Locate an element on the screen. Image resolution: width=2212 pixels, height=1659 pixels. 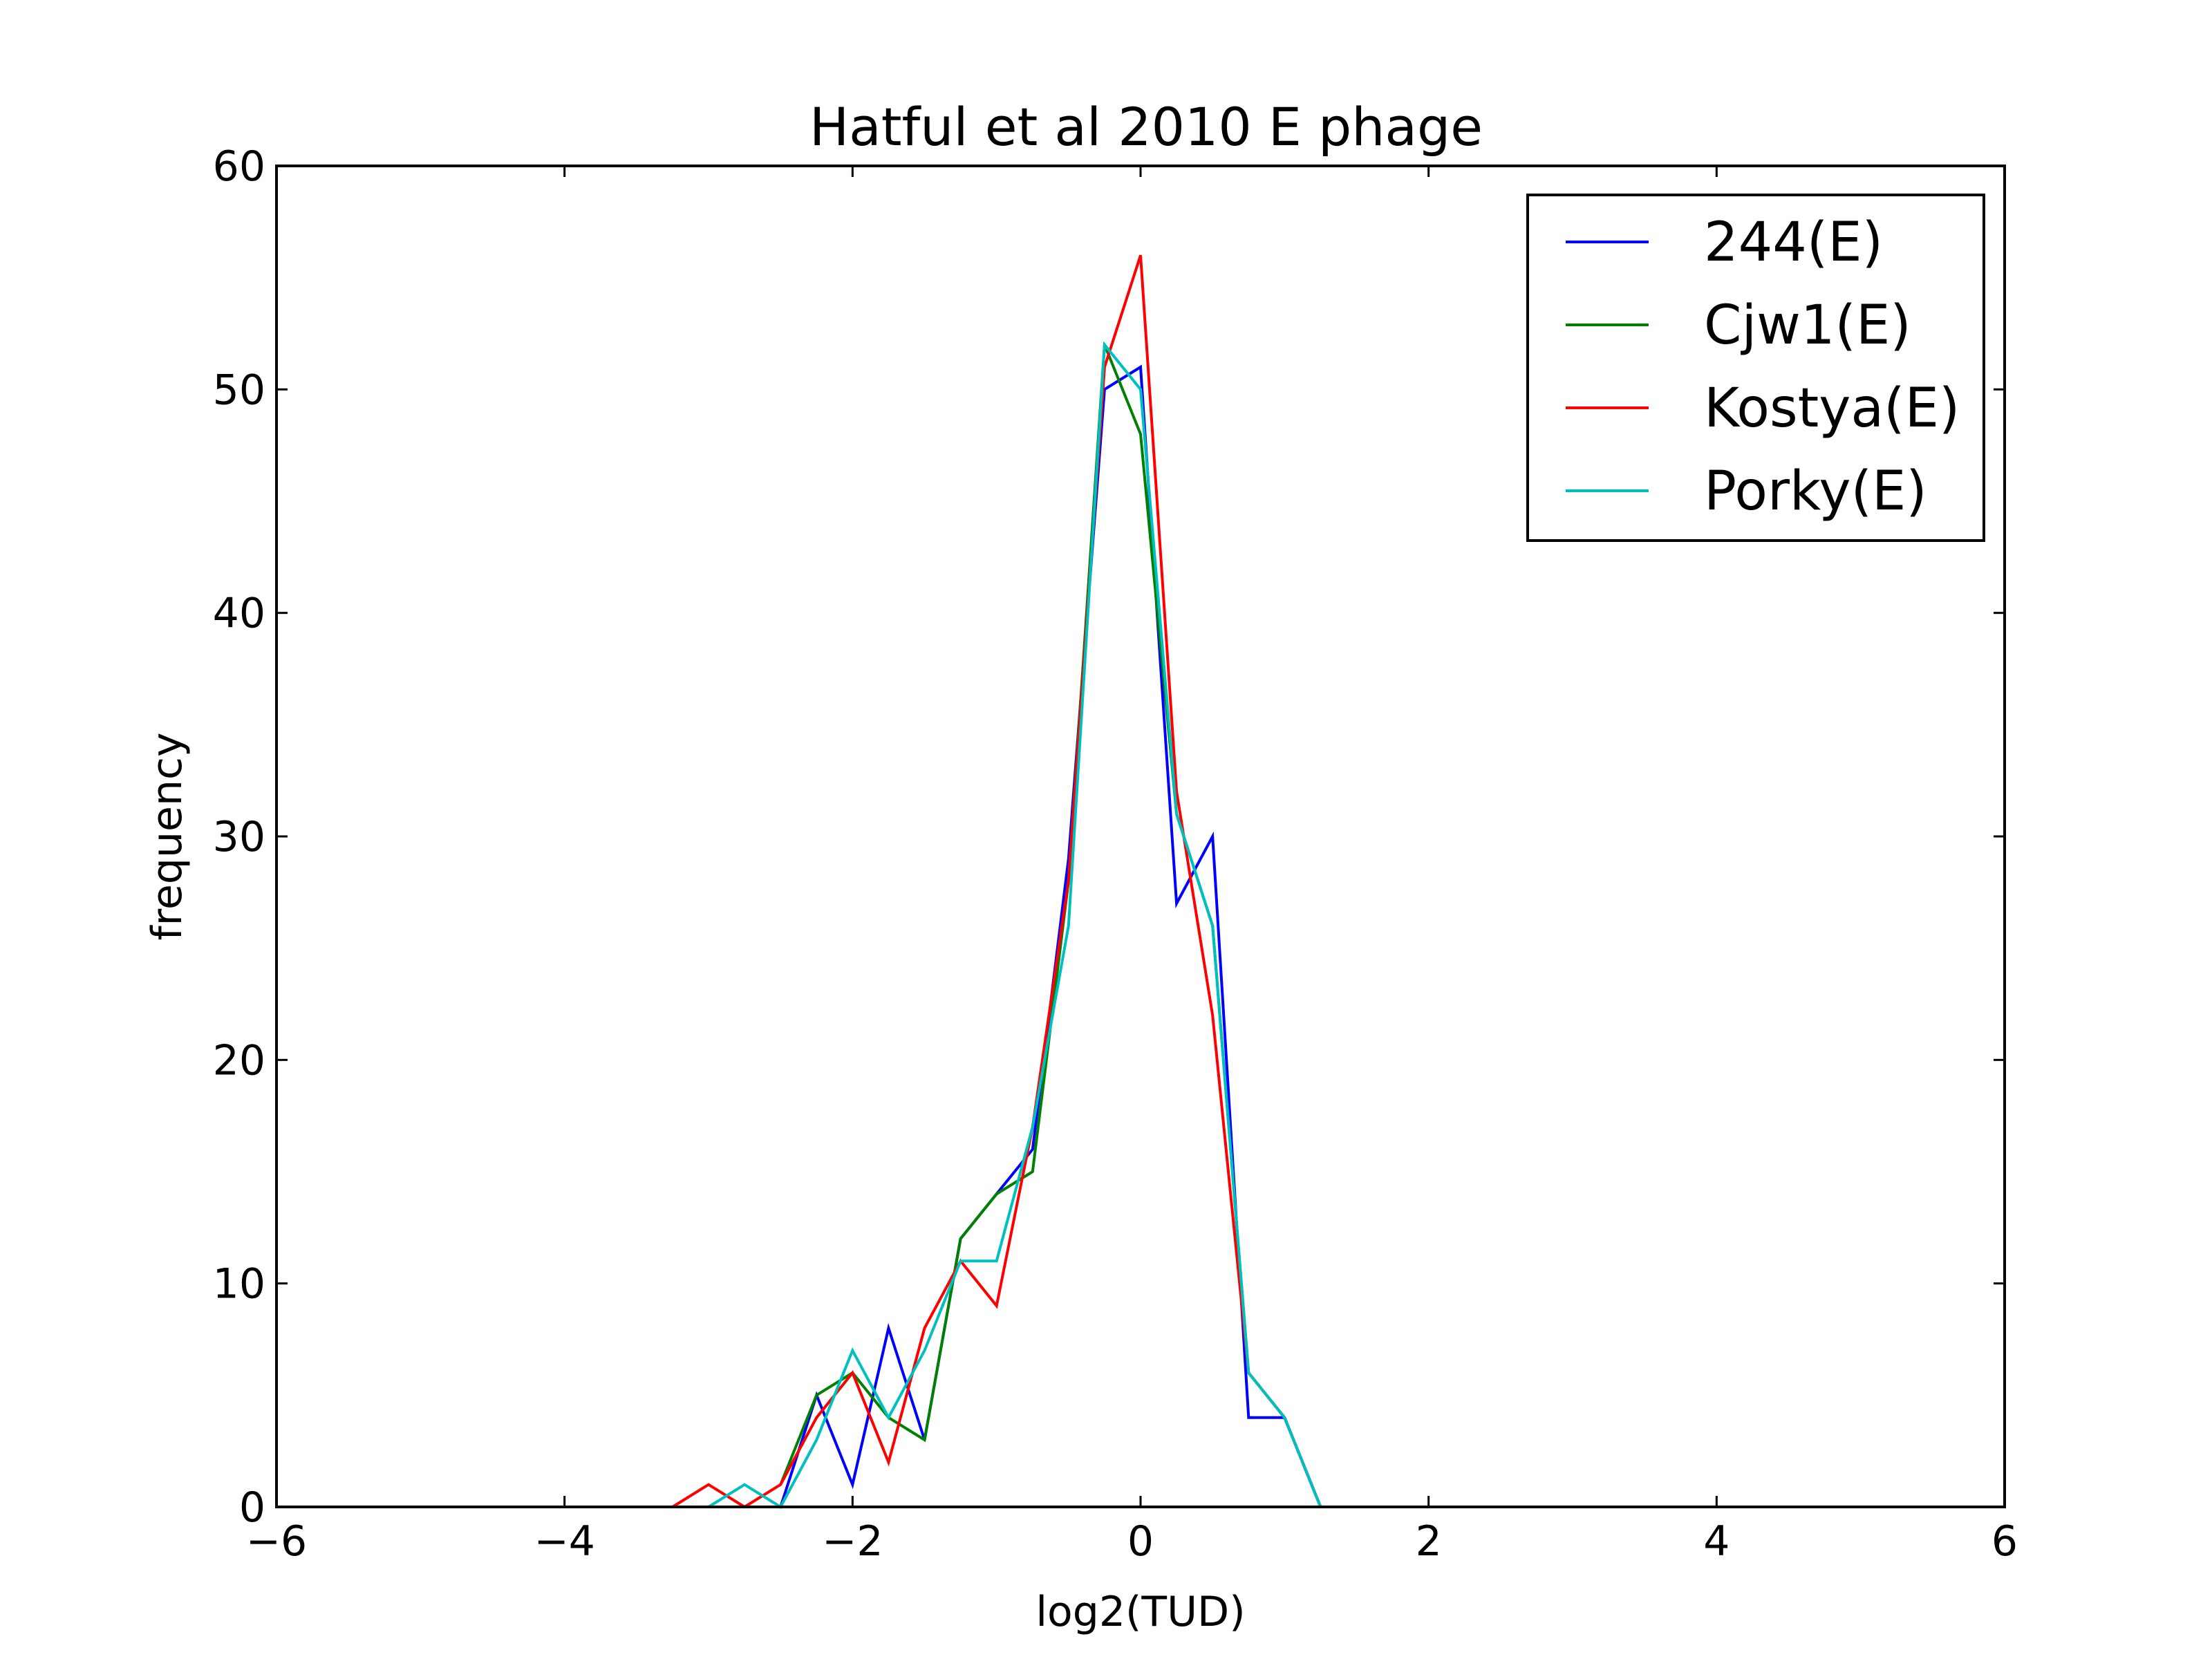
x-tick-label: 0 is located at coordinates (1140, 1541).